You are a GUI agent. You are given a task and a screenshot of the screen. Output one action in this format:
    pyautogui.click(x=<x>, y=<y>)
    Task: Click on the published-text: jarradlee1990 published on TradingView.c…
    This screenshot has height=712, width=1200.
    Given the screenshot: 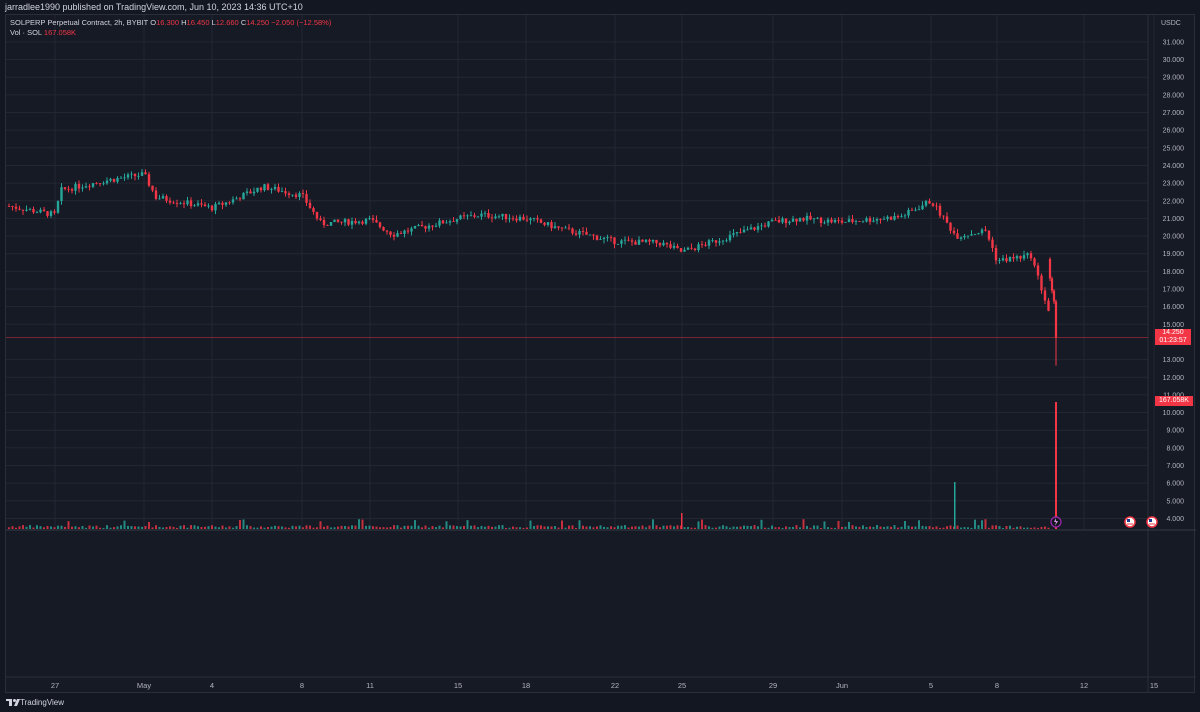 What is the action you would take?
    pyautogui.click(x=154, y=7)
    